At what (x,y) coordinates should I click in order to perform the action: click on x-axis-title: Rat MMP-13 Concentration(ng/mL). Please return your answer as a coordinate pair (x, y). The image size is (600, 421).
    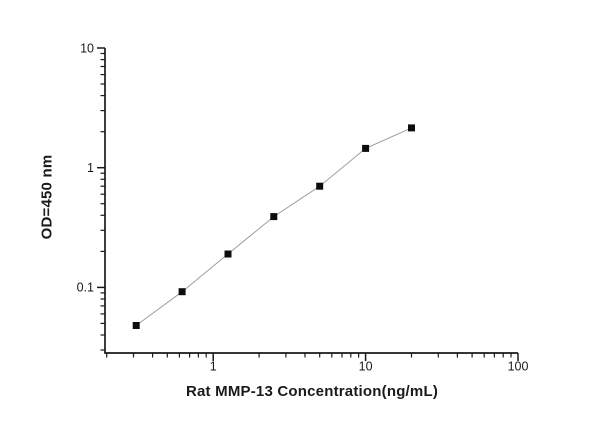
    Looking at the image, I should click on (312, 391).